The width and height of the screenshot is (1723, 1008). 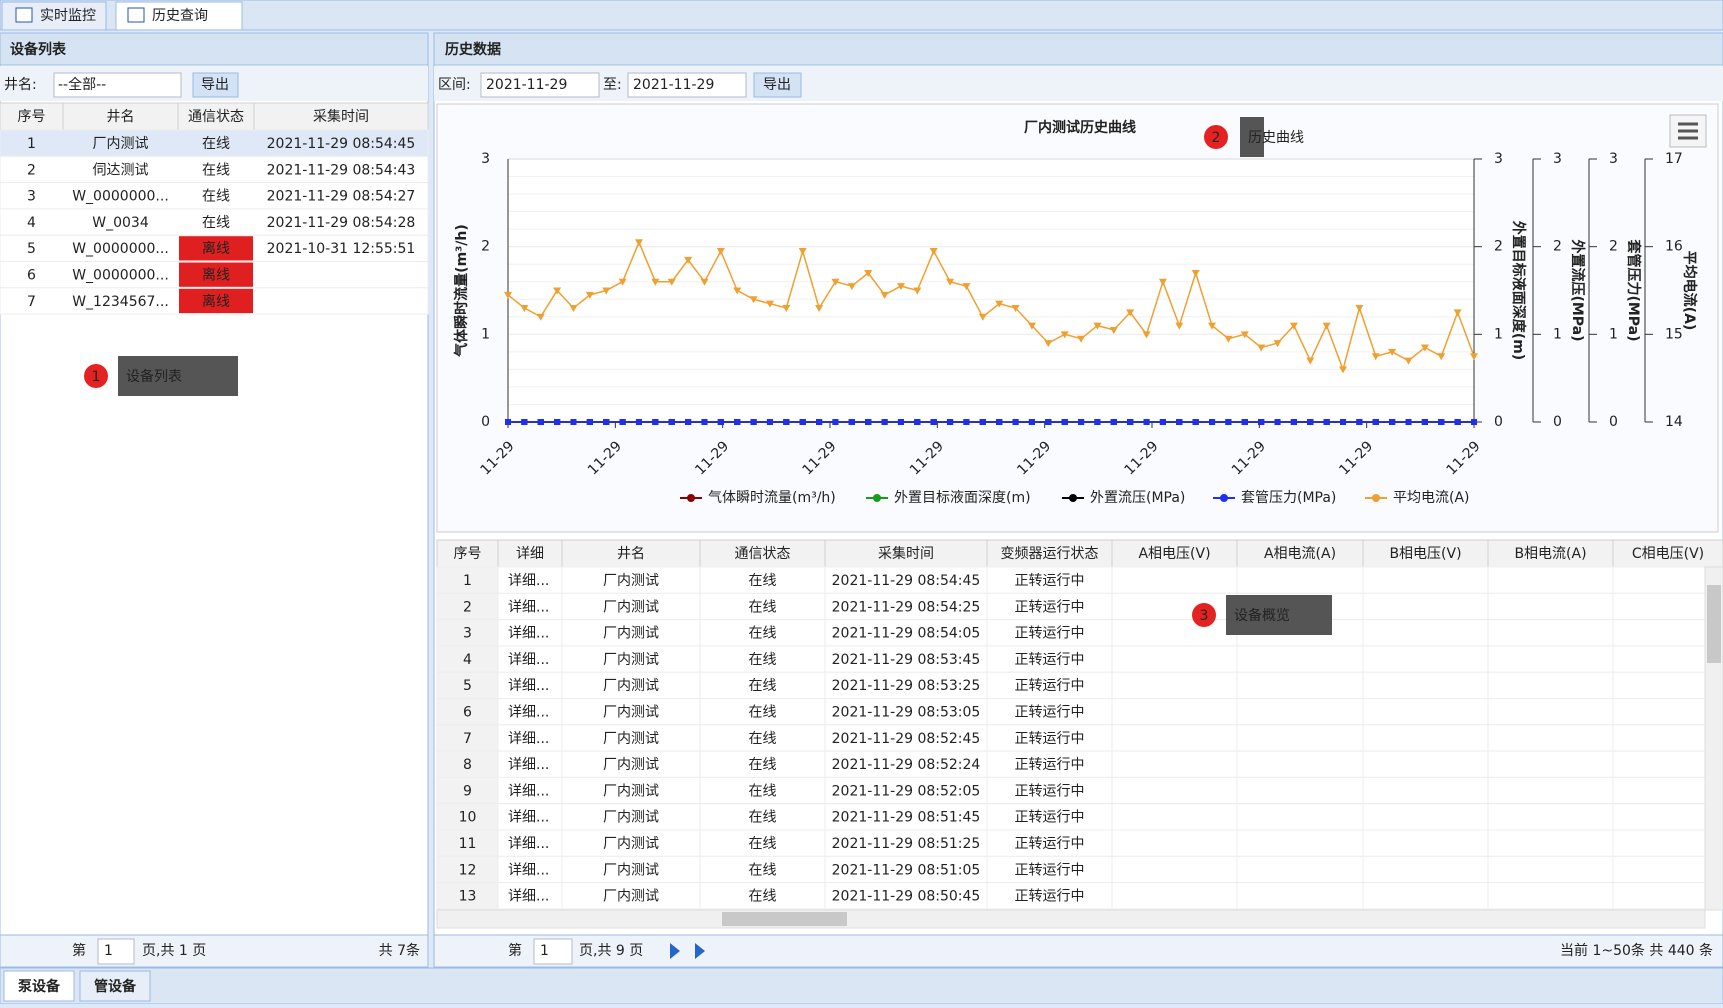 What do you see at coordinates (117, 85) in the screenshot?
I see `select` at bounding box center [117, 85].